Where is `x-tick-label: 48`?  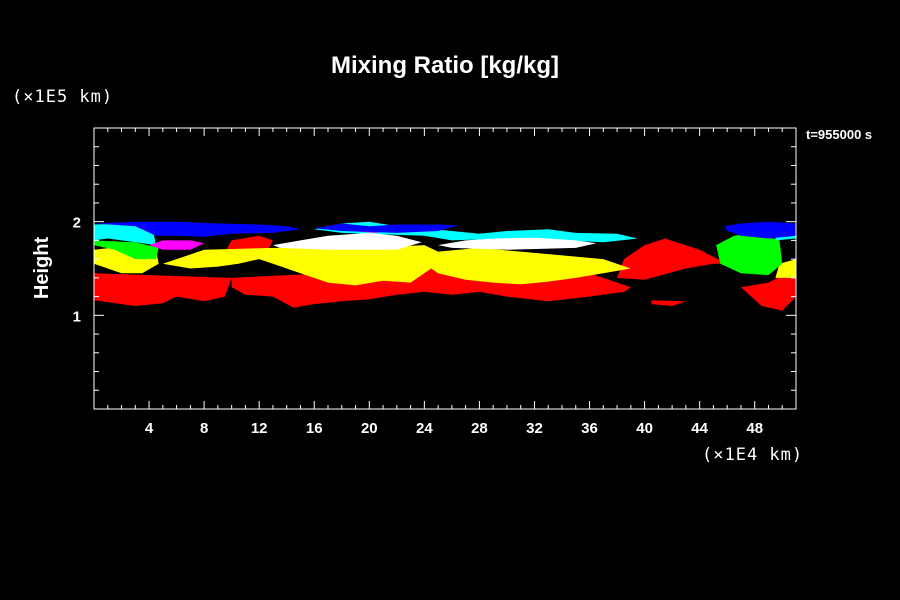 x-tick-label: 48 is located at coordinates (754, 428).